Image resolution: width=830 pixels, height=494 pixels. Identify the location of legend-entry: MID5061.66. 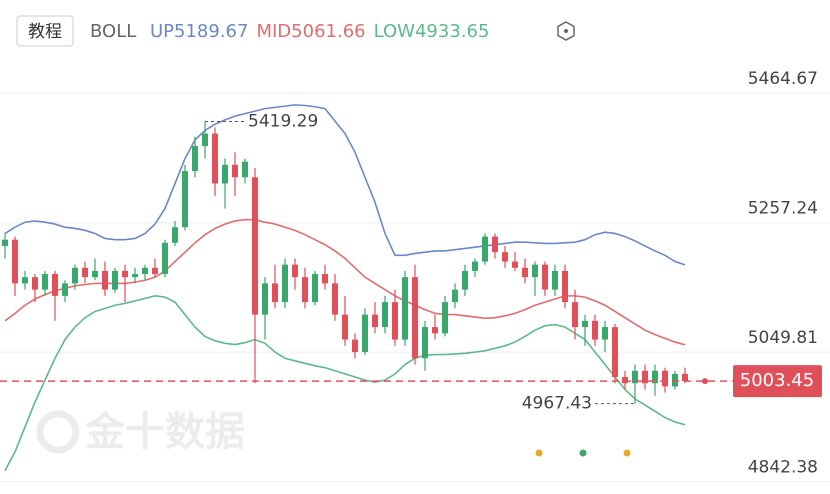
(310, 31).